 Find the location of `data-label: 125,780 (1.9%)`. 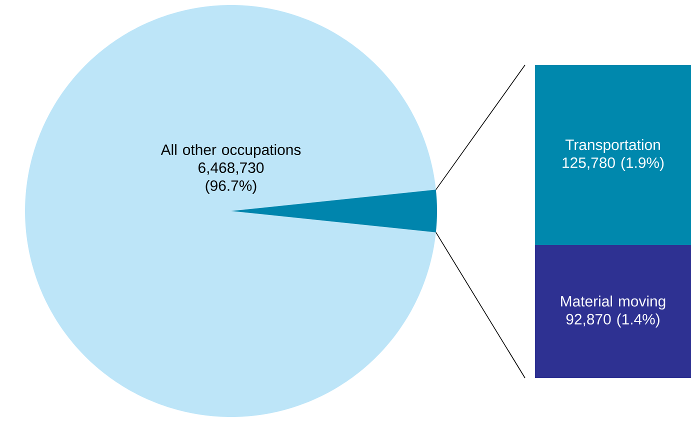

data-label: 125,780 (1.9%) is located at coordinates (613, 164).